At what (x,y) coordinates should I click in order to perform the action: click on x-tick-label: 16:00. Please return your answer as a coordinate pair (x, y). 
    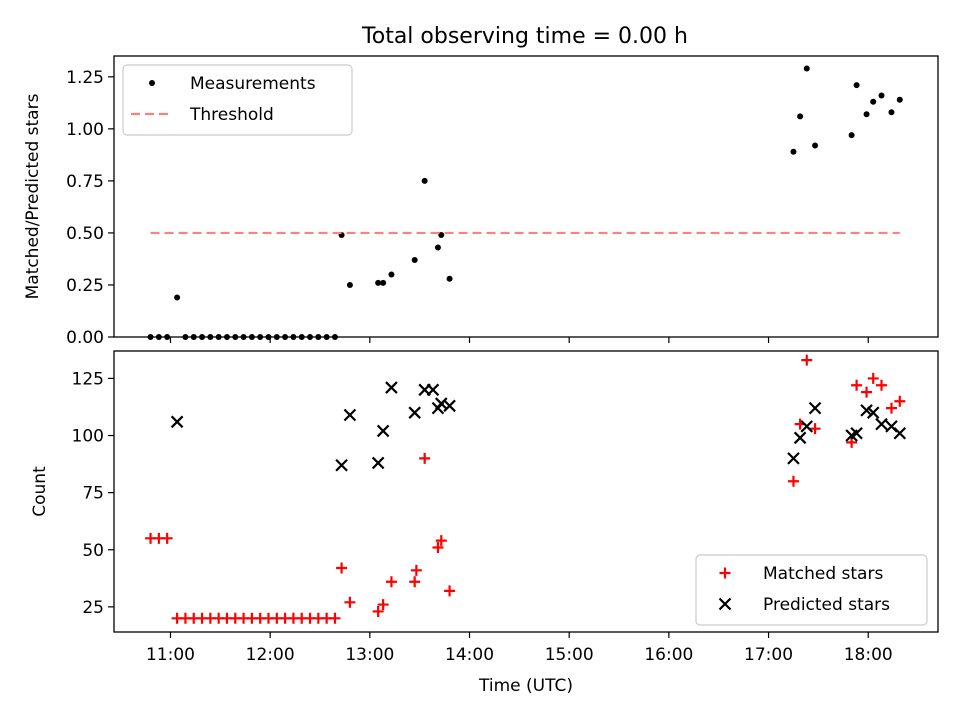
    Looking at the image, I should click on (668, 655).